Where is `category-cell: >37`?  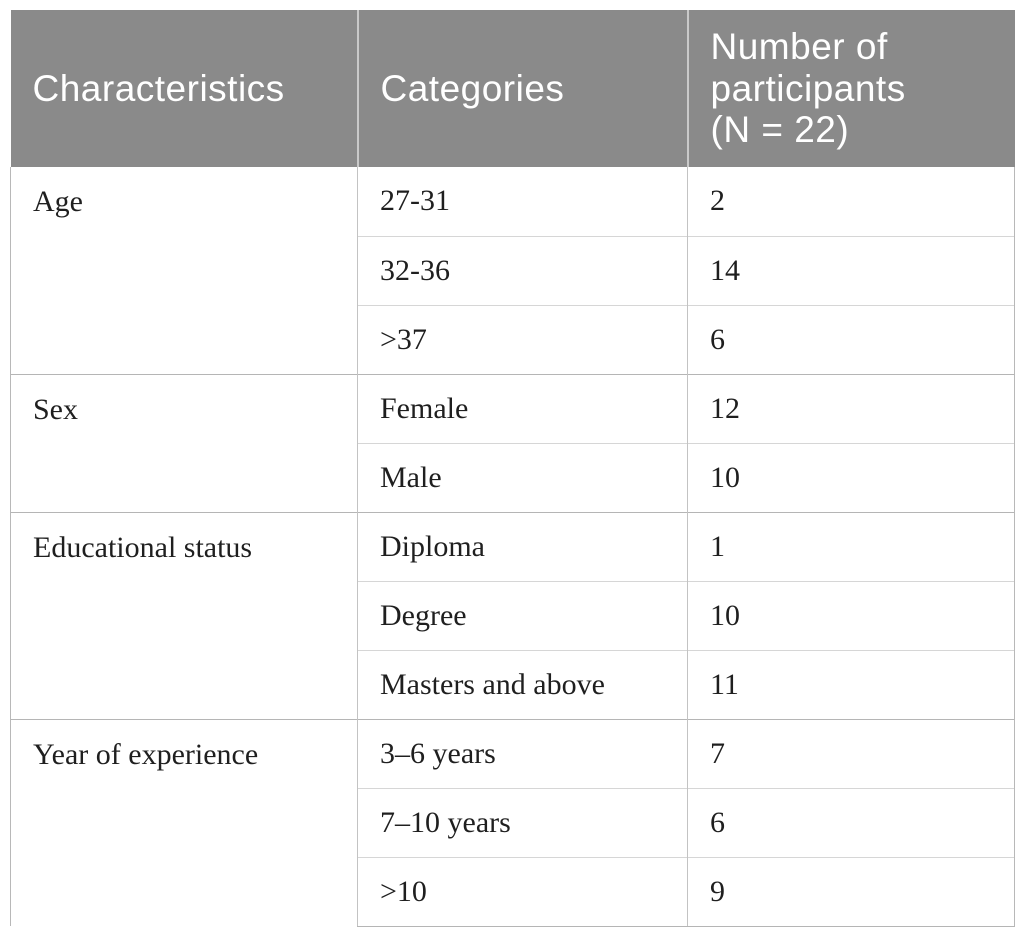 category-cell: >37 is located at coordinates (522, 339).